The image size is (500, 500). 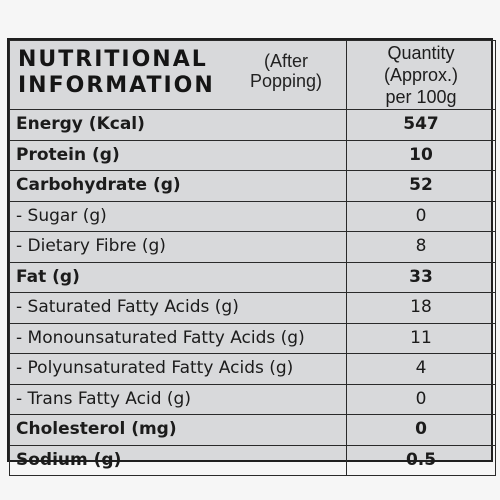 I want to click on table-row: - Sugar (g) 0, so click(x=252, y=216).